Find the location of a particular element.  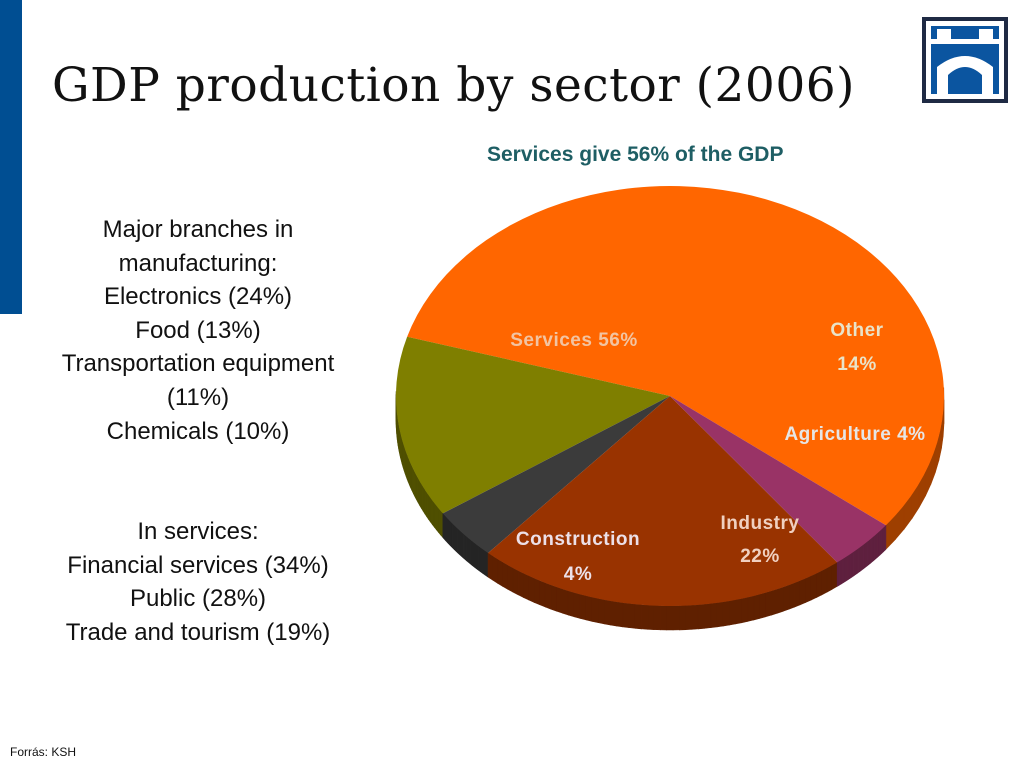

bridge-logo-icon is located at coordinates (965, 60).